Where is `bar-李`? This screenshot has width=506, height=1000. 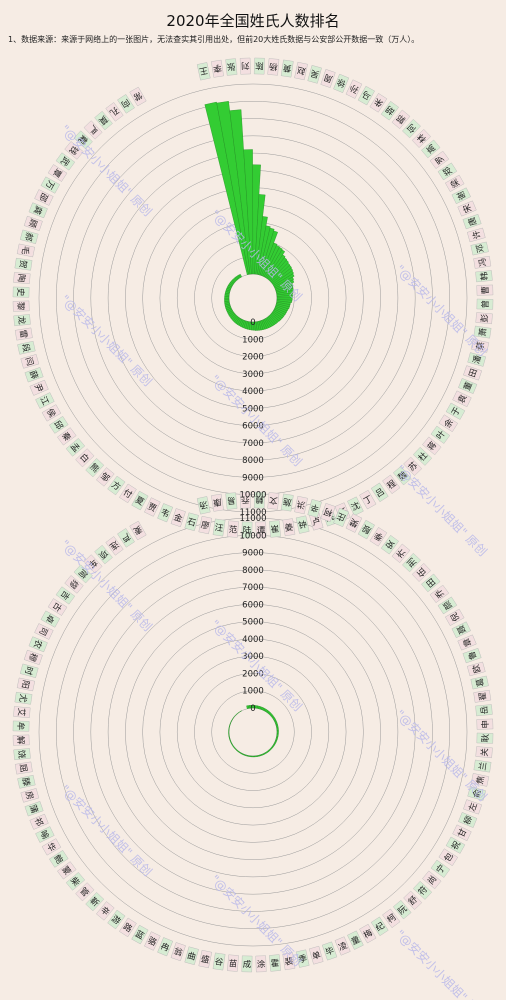
bar-李 is located at coordinates (233, 188).